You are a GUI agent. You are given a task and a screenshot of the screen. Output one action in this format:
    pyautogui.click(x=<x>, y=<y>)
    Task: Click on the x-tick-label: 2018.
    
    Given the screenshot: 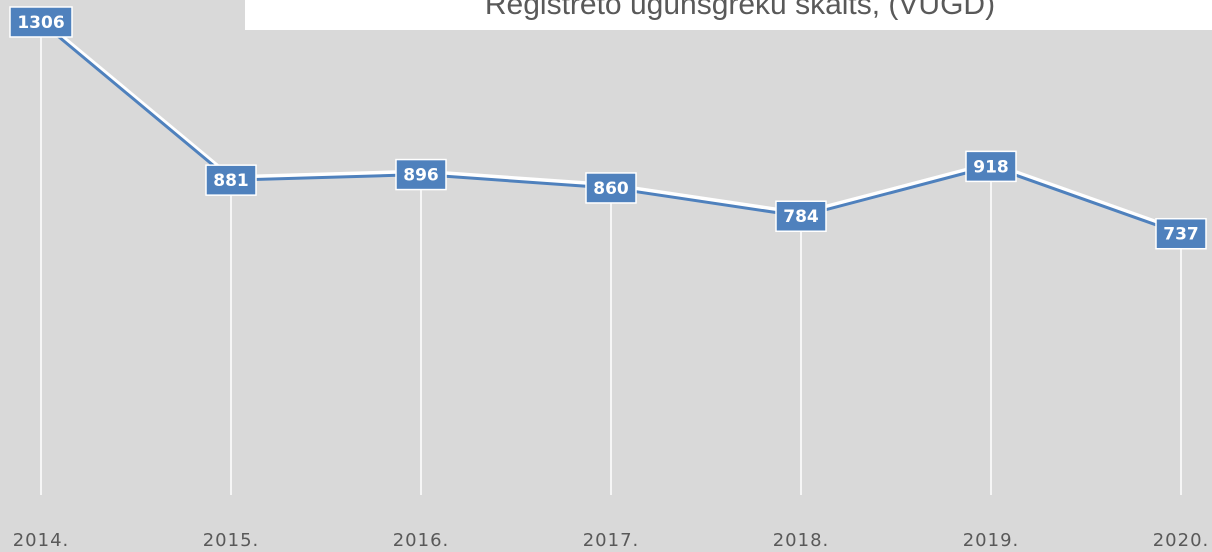 What is the action you would take?
    pyautogui.click(x=801, y=540)
    